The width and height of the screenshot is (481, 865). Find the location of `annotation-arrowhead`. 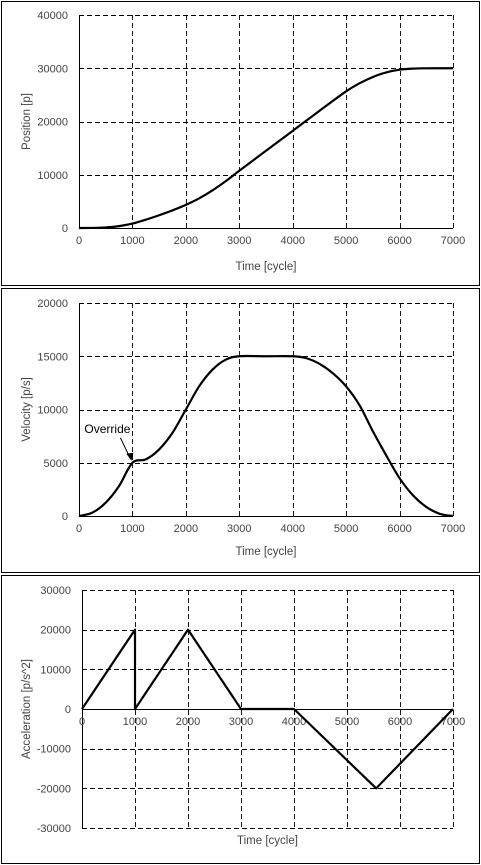

annotation-arrowhead is located at coordinates (130, 456).